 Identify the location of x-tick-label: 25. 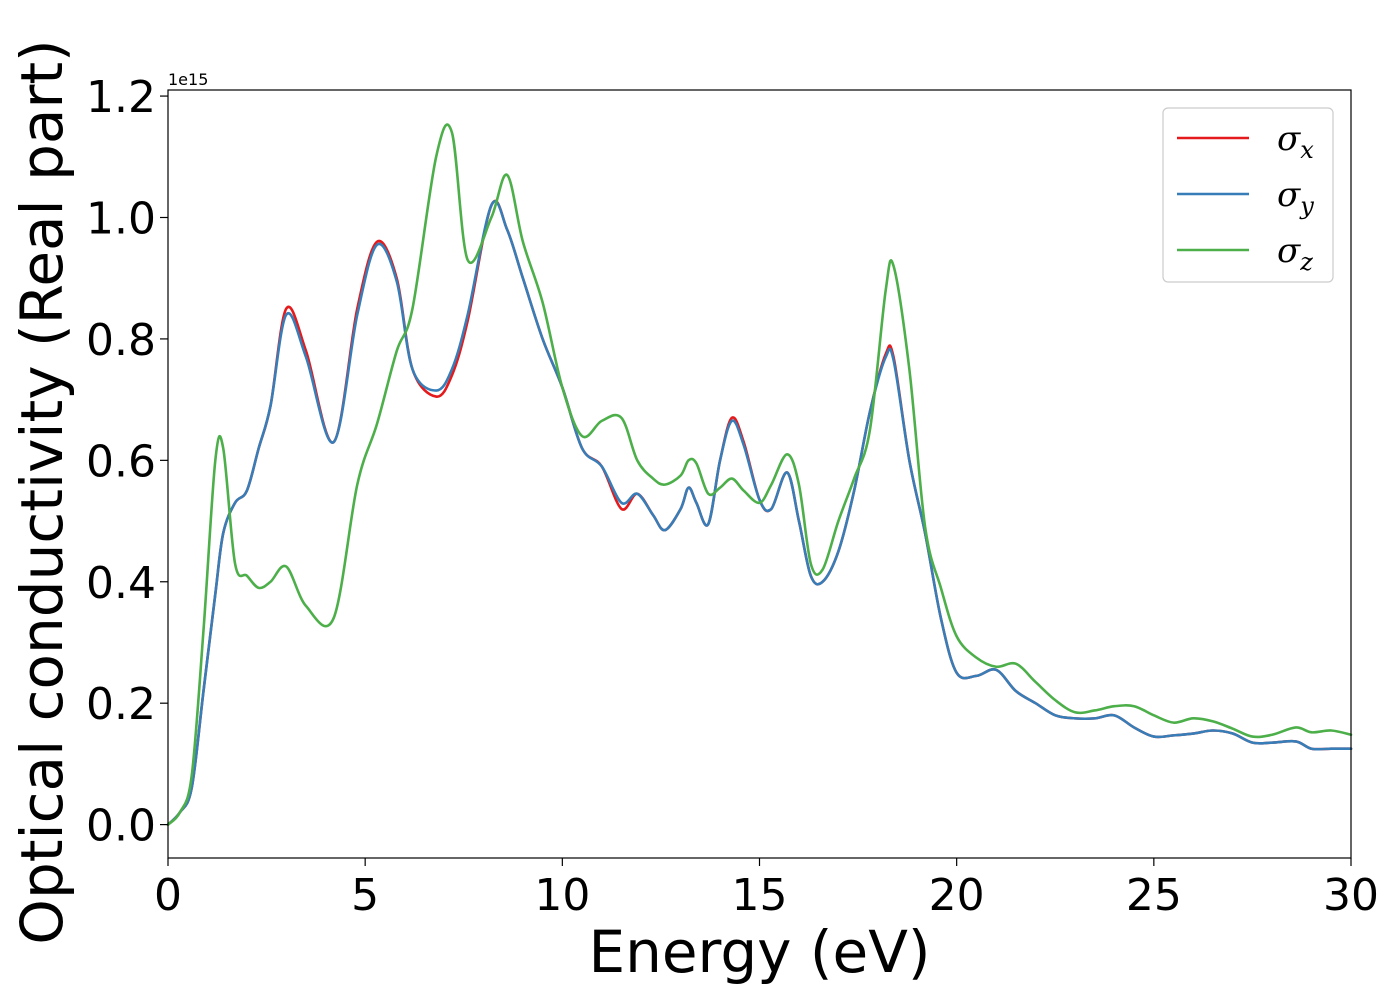
(1154, 895).